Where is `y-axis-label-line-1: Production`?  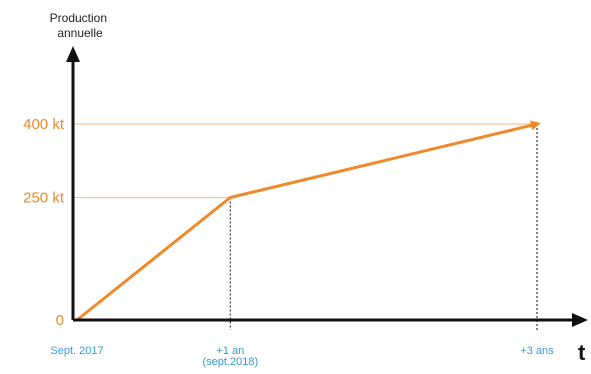
y-axis-label-line-1: Production is located at coordinates (78, 18).